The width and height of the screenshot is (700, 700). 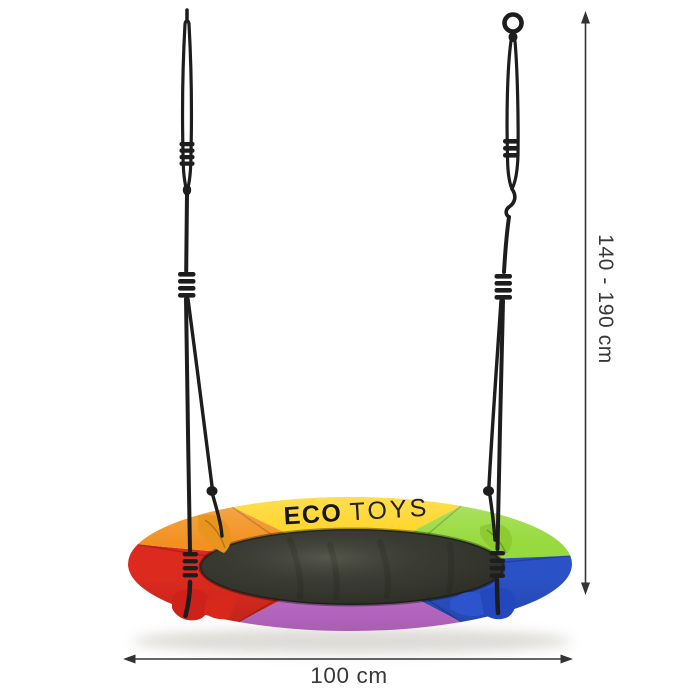 I want to click on rope-left, so click(x=201, y=313).